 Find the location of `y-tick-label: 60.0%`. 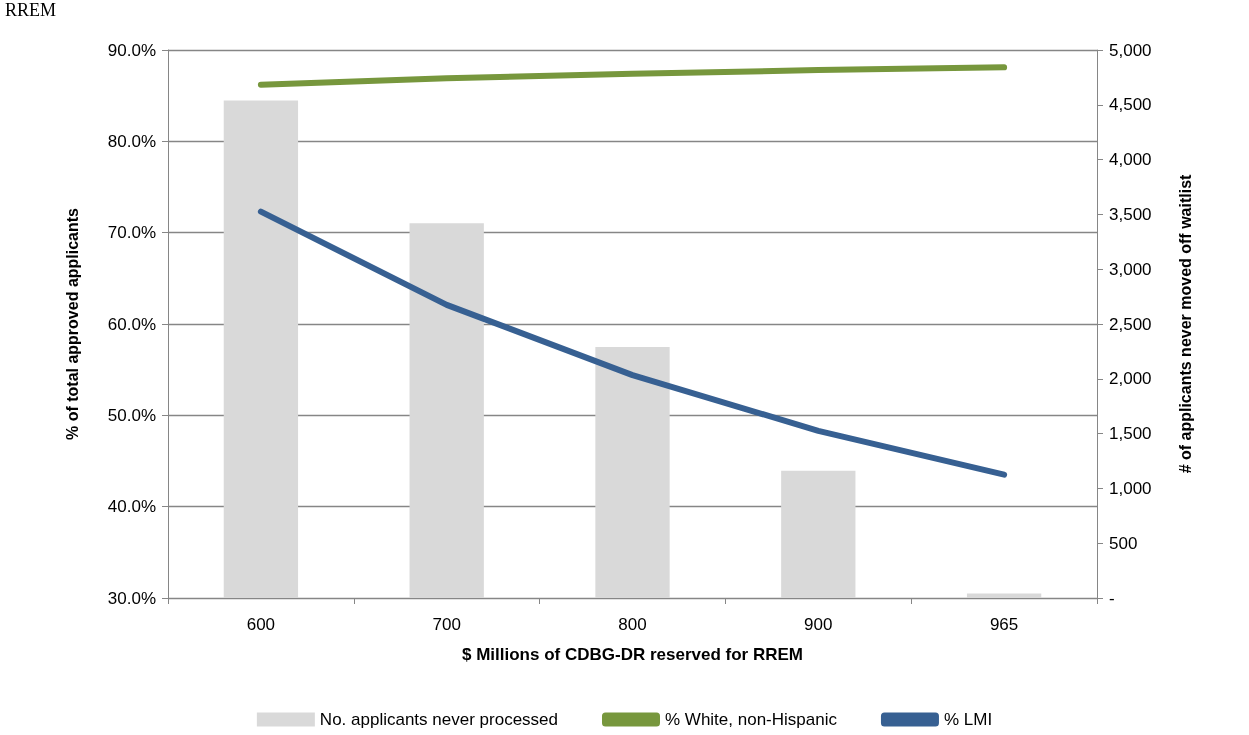

y-tick-label: 60.0% is located at coordinates (131, 324).